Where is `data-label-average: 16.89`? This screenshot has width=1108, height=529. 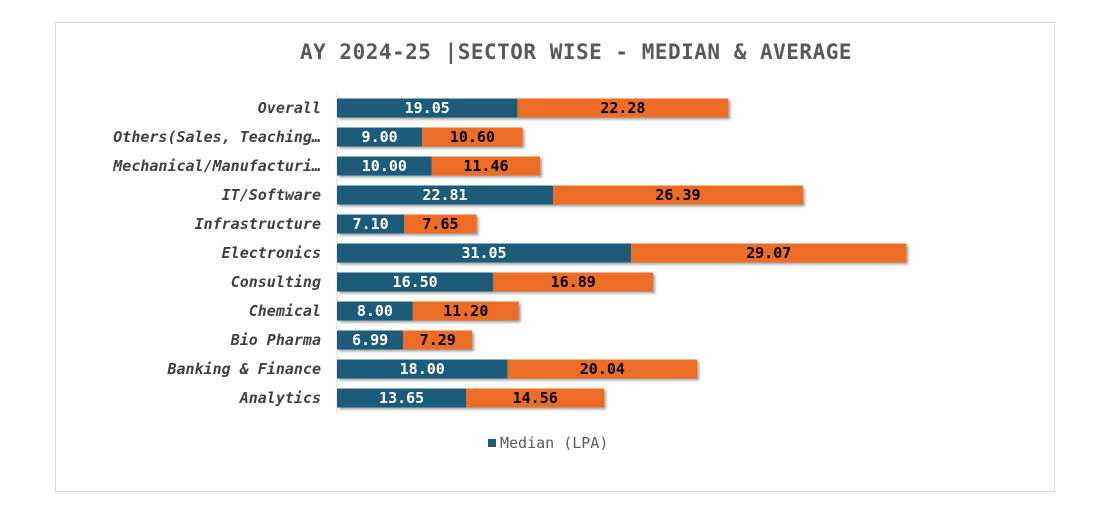 data-label-average: 16.89 is located at coordinates (573, 282).